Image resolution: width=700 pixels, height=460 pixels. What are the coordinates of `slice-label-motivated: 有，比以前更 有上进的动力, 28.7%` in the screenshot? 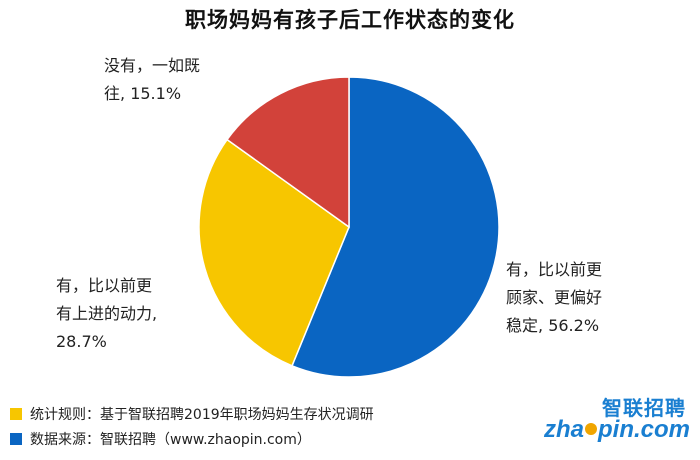 It's located at (126, 314).